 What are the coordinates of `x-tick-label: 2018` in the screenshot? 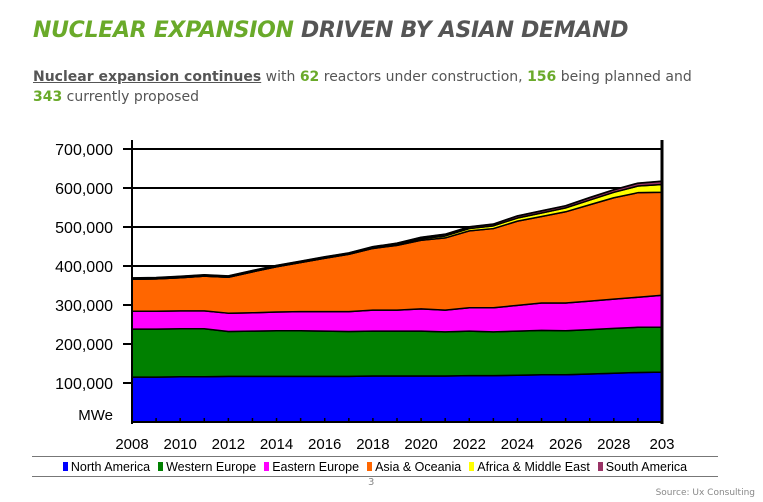 It's located at (372, 444).